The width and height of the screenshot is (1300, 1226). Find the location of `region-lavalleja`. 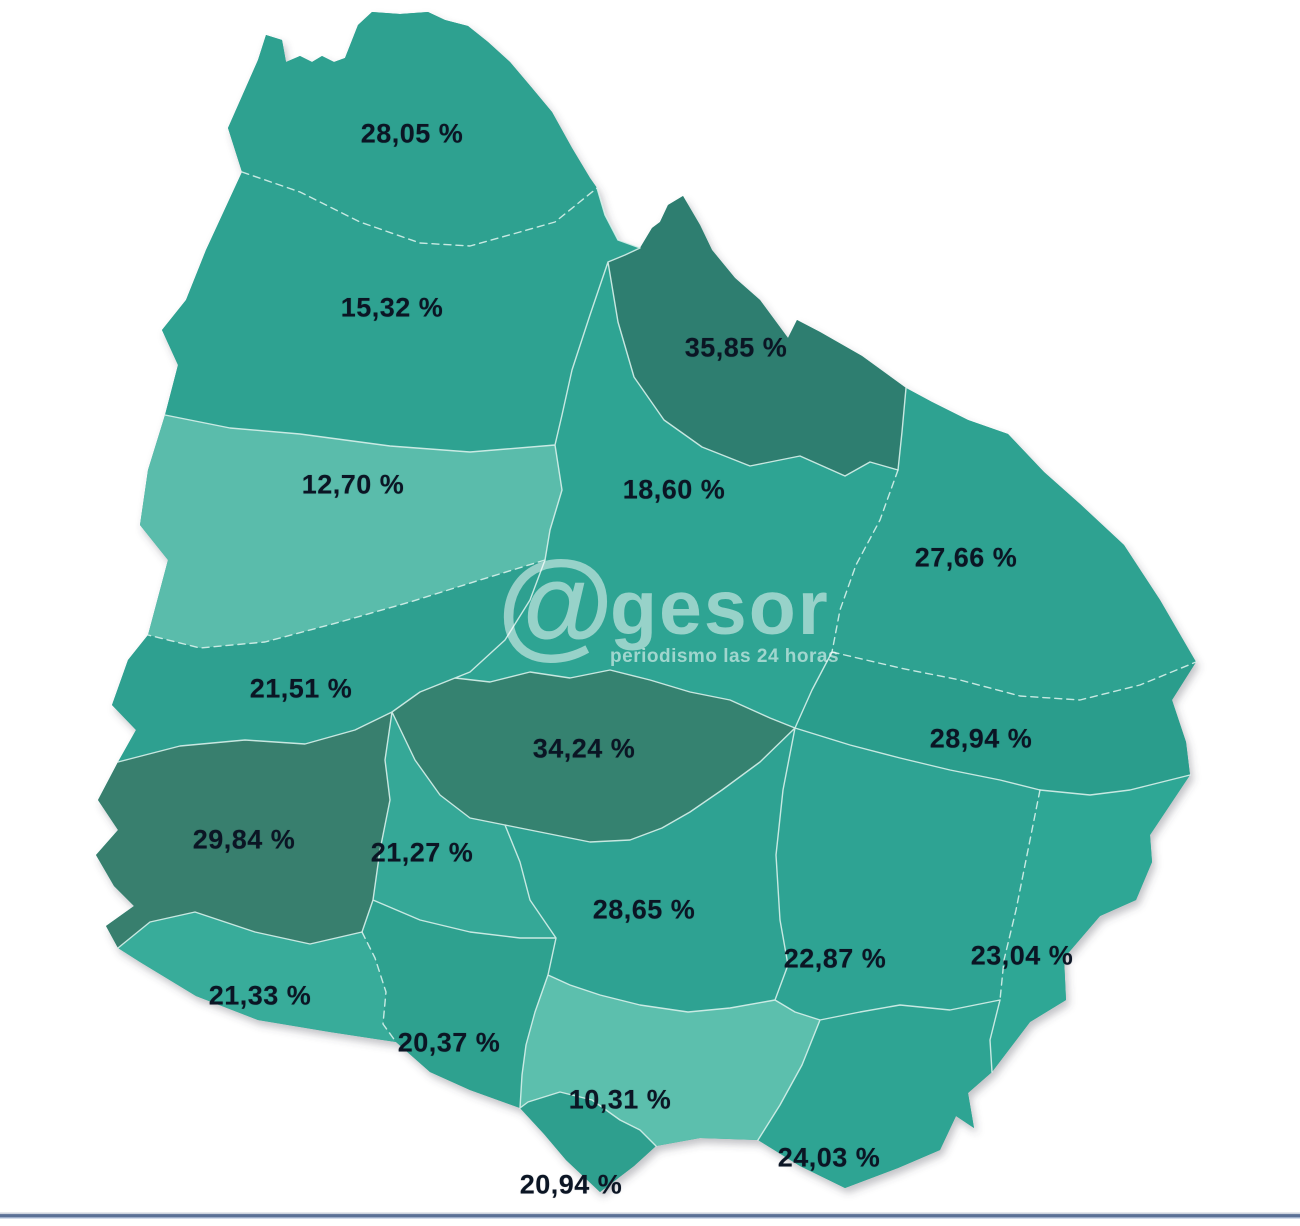

region-lavalleja is located at coordinates (907, 874).